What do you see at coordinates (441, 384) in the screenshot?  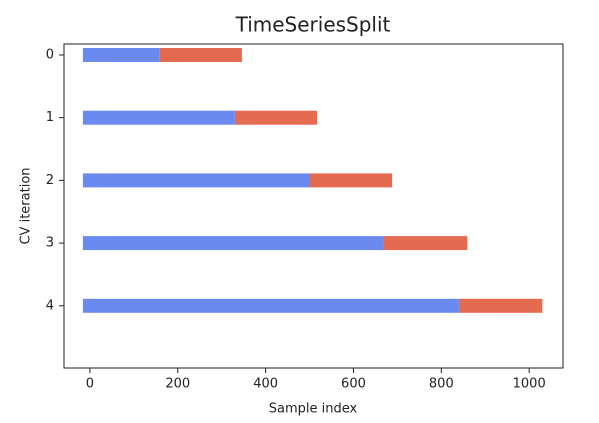 I see `x-tick-label: 800` at bounding box center [441, 384].